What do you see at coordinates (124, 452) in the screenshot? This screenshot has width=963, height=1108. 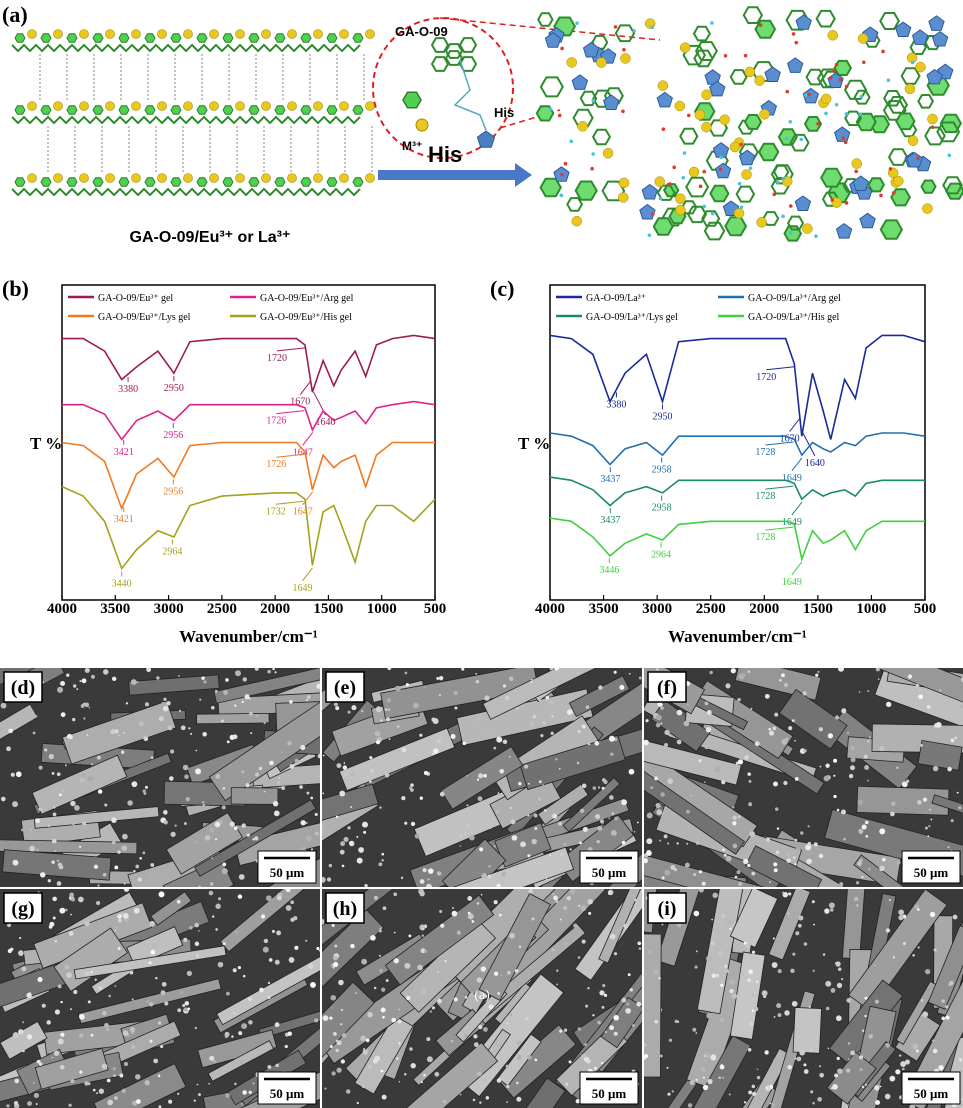 I see `peak-label: 3421` at bounding box center [124, 452].